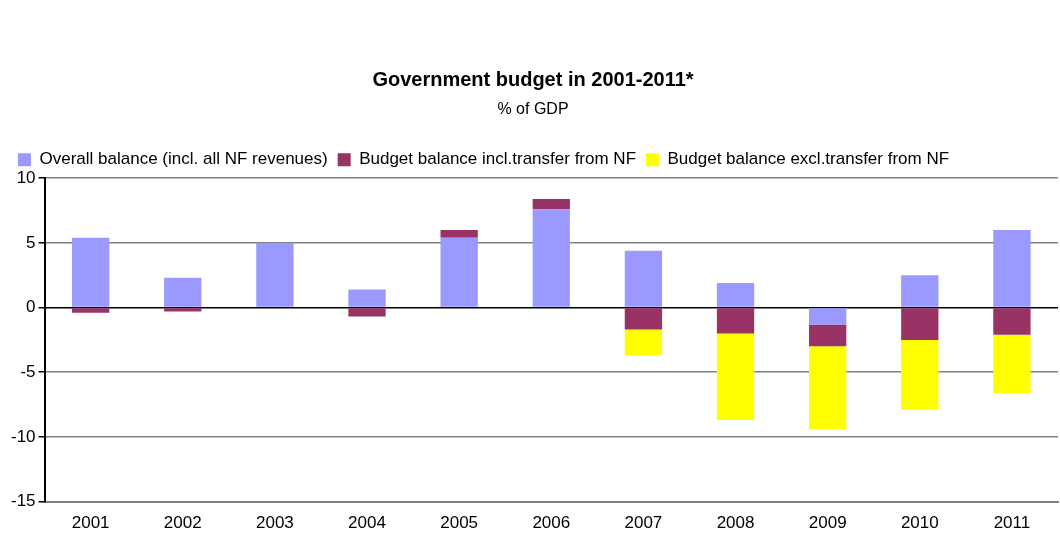 Image resolution: width=1060 pixels, height=556 pixels. I want to click on x-tick-label: 2002, so click(182, 523).